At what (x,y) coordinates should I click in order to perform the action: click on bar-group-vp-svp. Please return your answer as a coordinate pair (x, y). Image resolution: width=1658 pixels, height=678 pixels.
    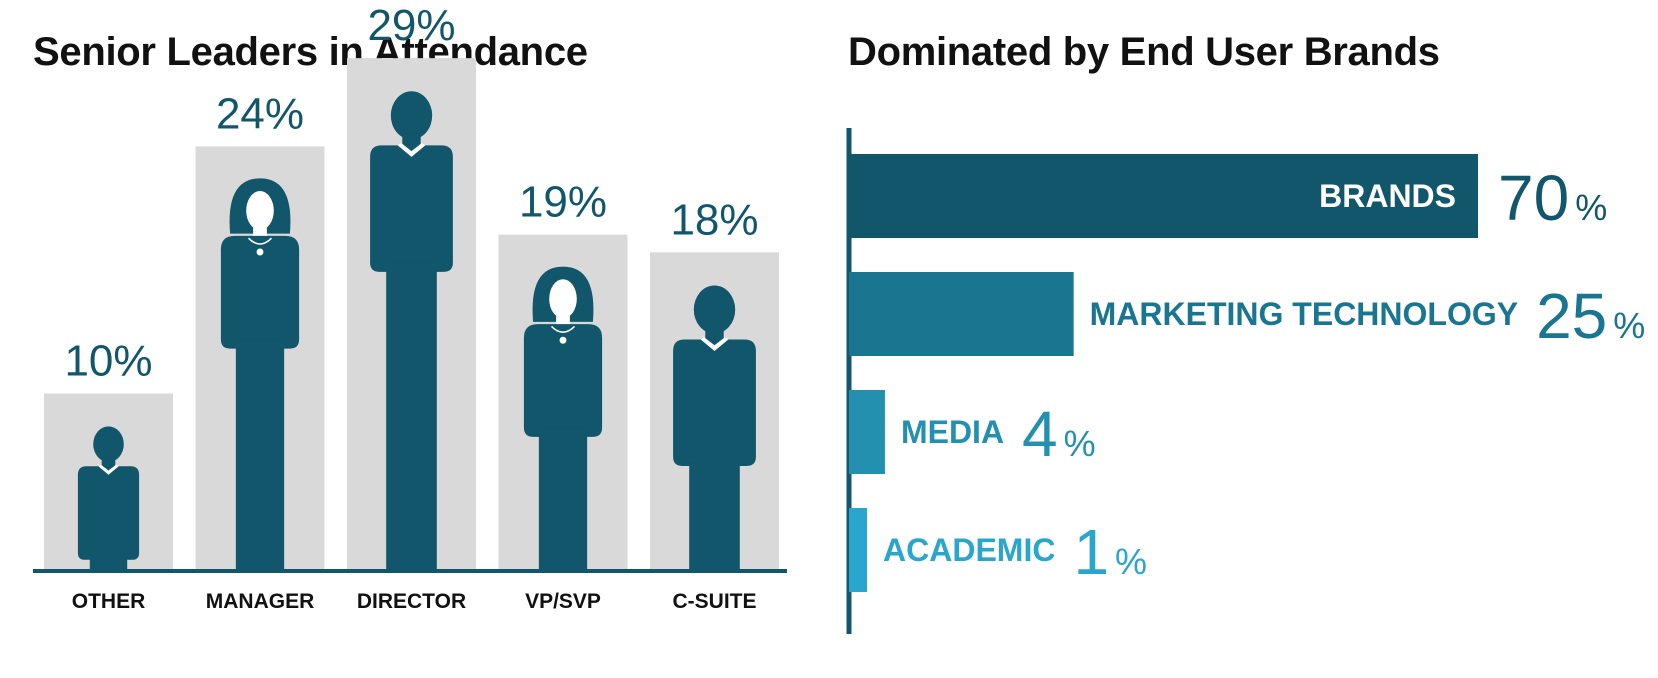
    Looking at the image, I should click on (563, 402).